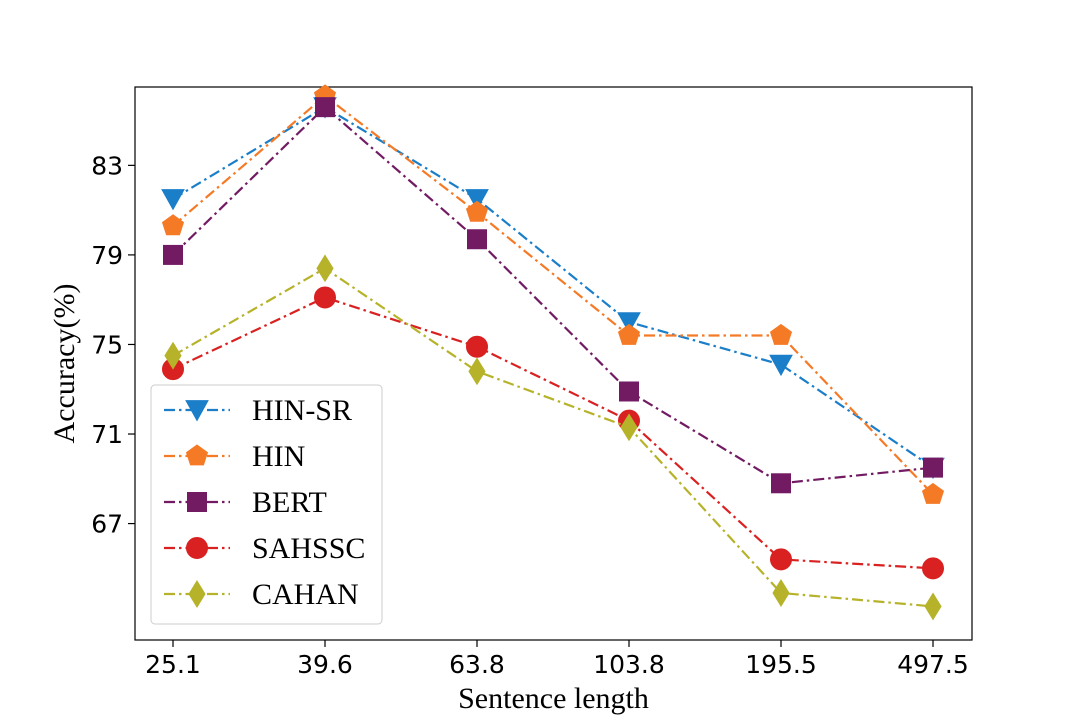 Image resolution: width=1080 pixels, height=720 pixels. I want to click on x-axis-label: Sentence length, so click(553, 698).